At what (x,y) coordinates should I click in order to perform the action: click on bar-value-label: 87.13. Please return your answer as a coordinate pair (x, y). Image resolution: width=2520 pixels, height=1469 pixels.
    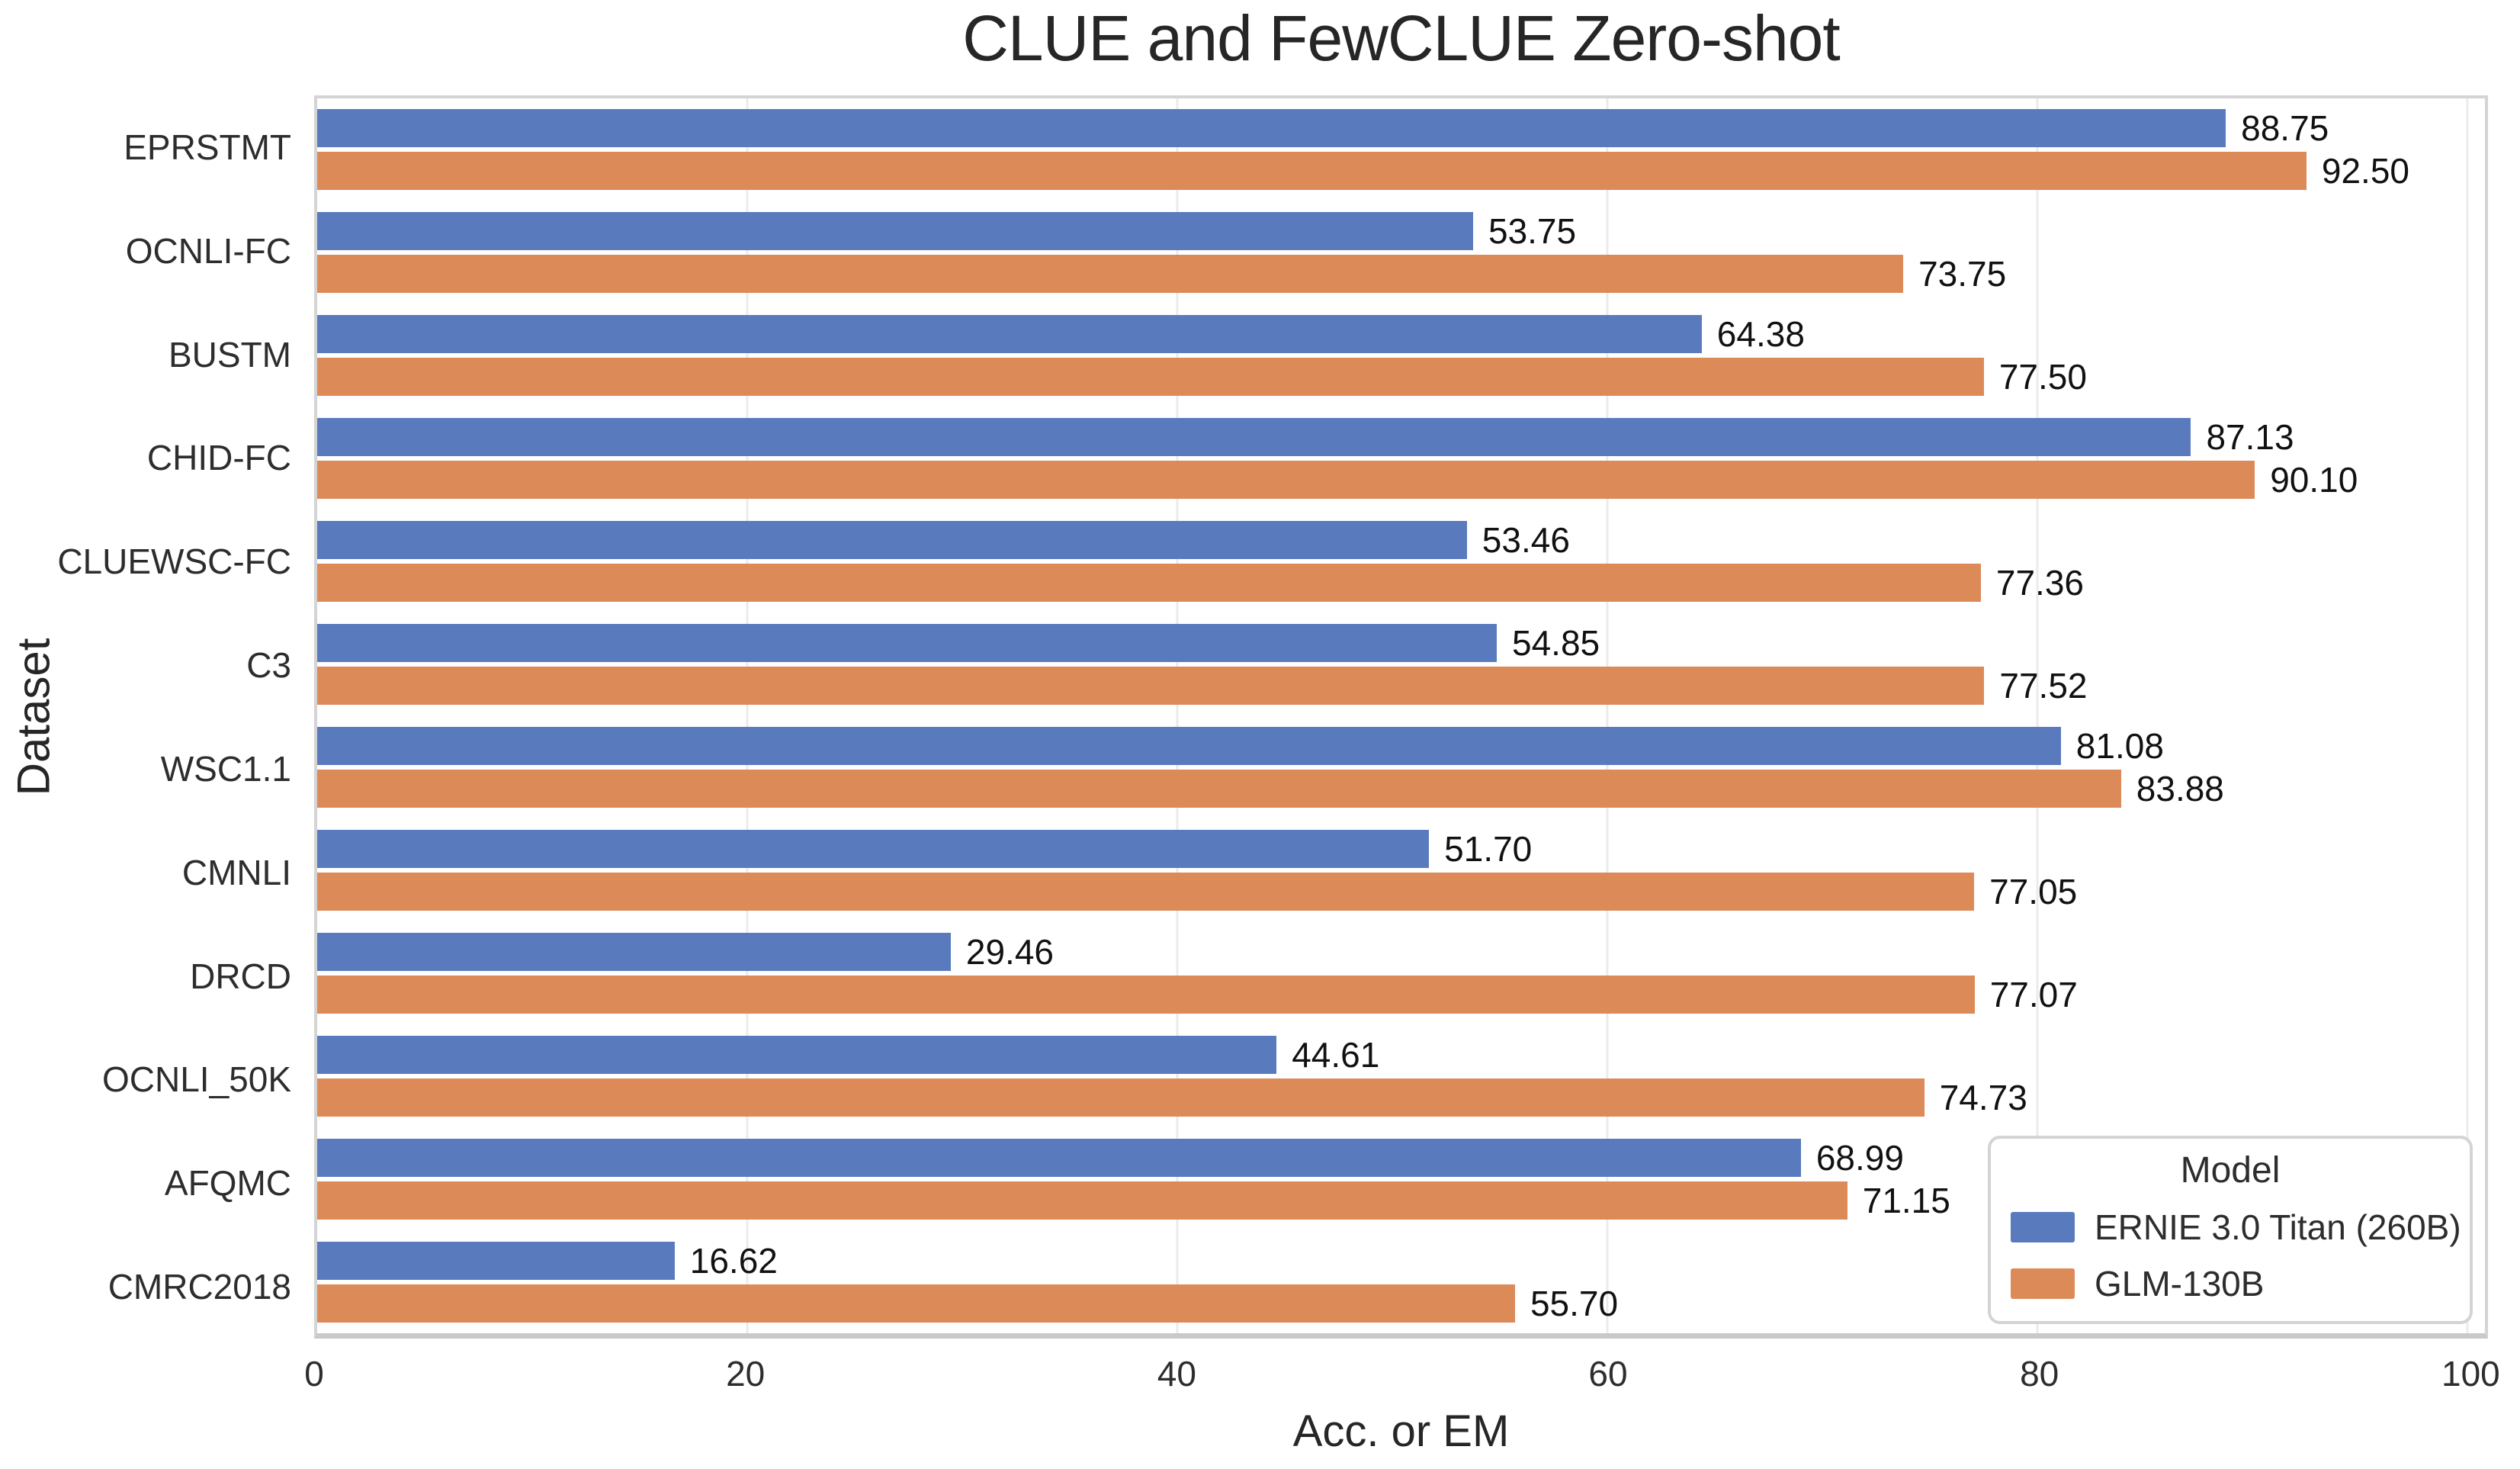
    Looking at the image, I should click on (2250, 437).